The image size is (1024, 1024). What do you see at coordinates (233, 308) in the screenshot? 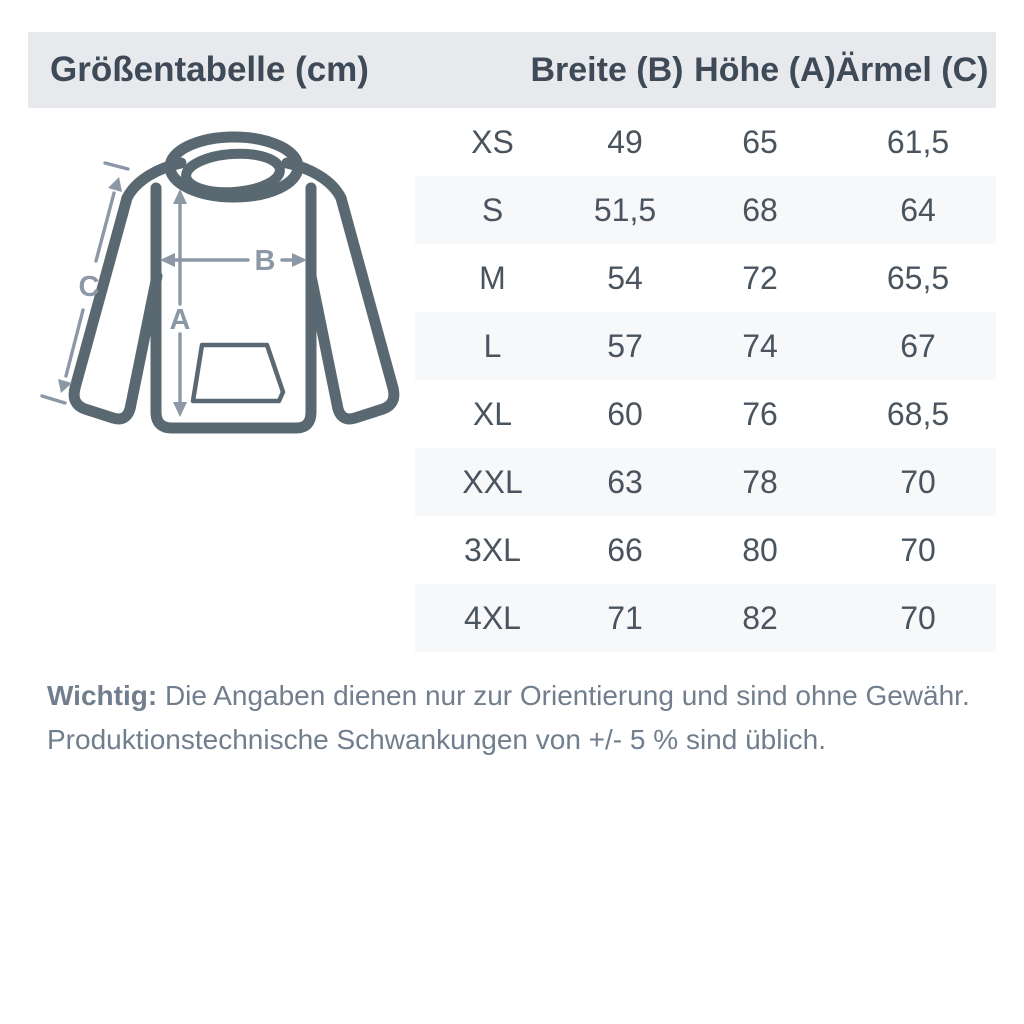
I see `hoodie-torso-outline` at bounding box center [233, 308].